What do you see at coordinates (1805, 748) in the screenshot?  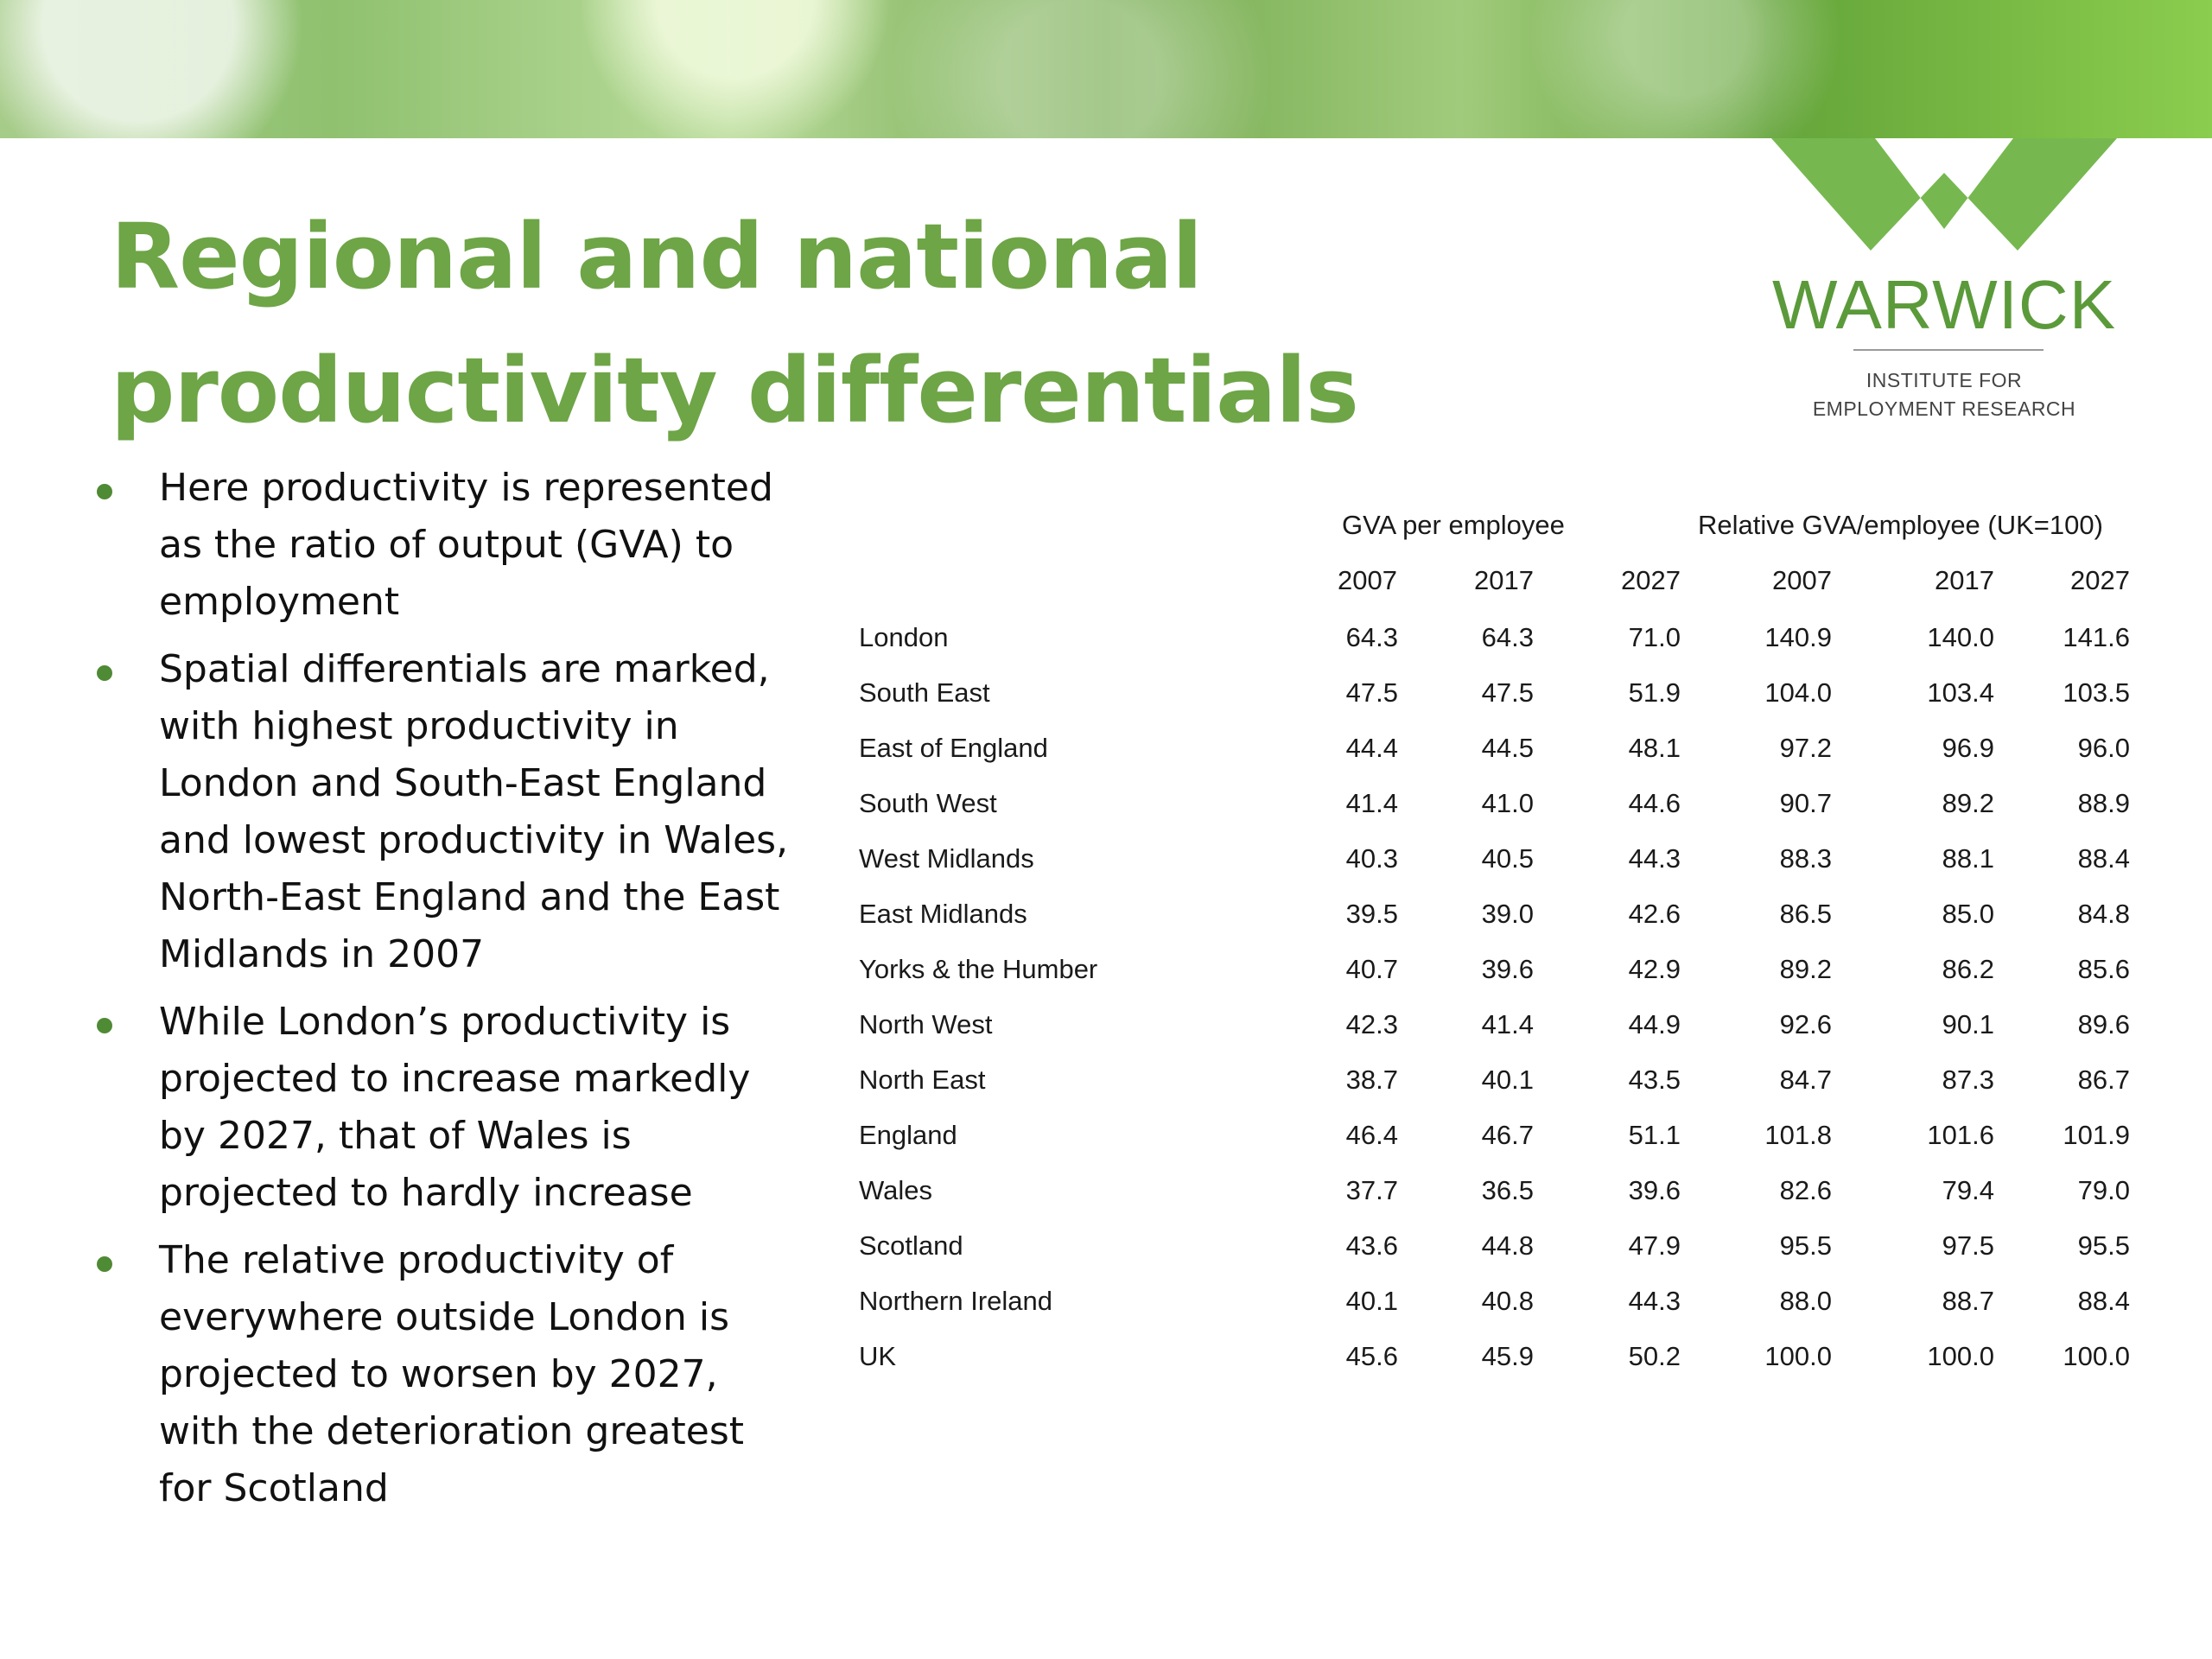 I see `table-cell: 97.2` at bounding box center [1805, 748].